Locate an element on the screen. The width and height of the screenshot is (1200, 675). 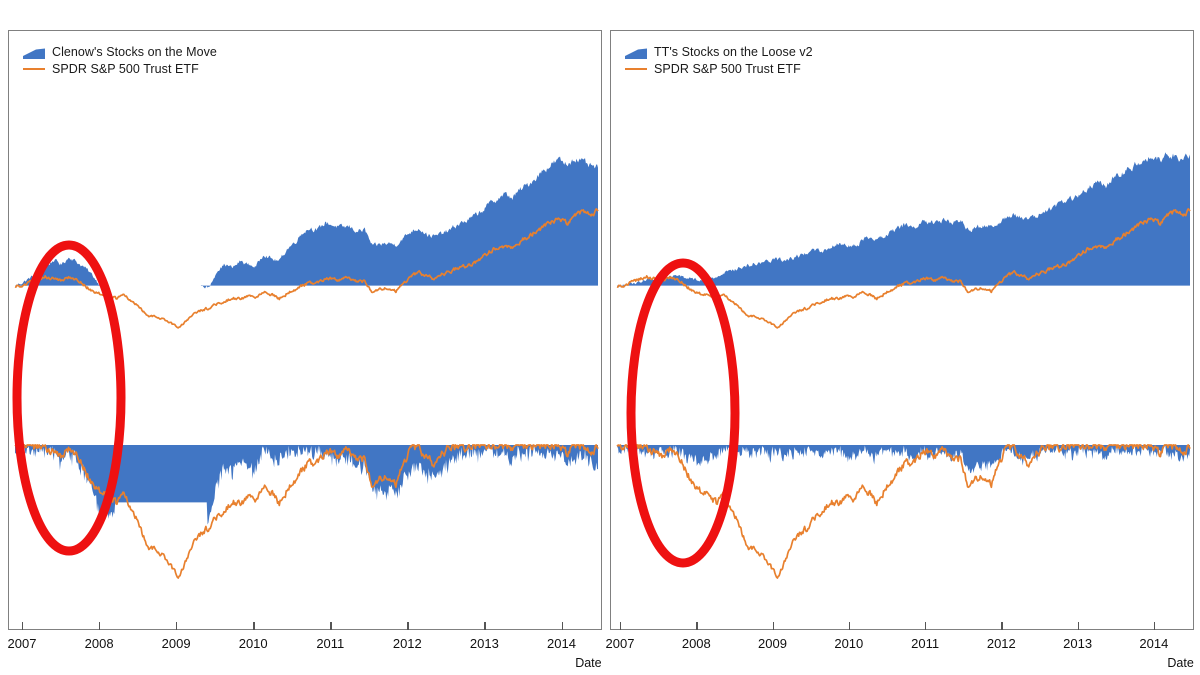
legend-item-strategy: Clenow's Stocks on the Move is located at coordinates (120, 51).